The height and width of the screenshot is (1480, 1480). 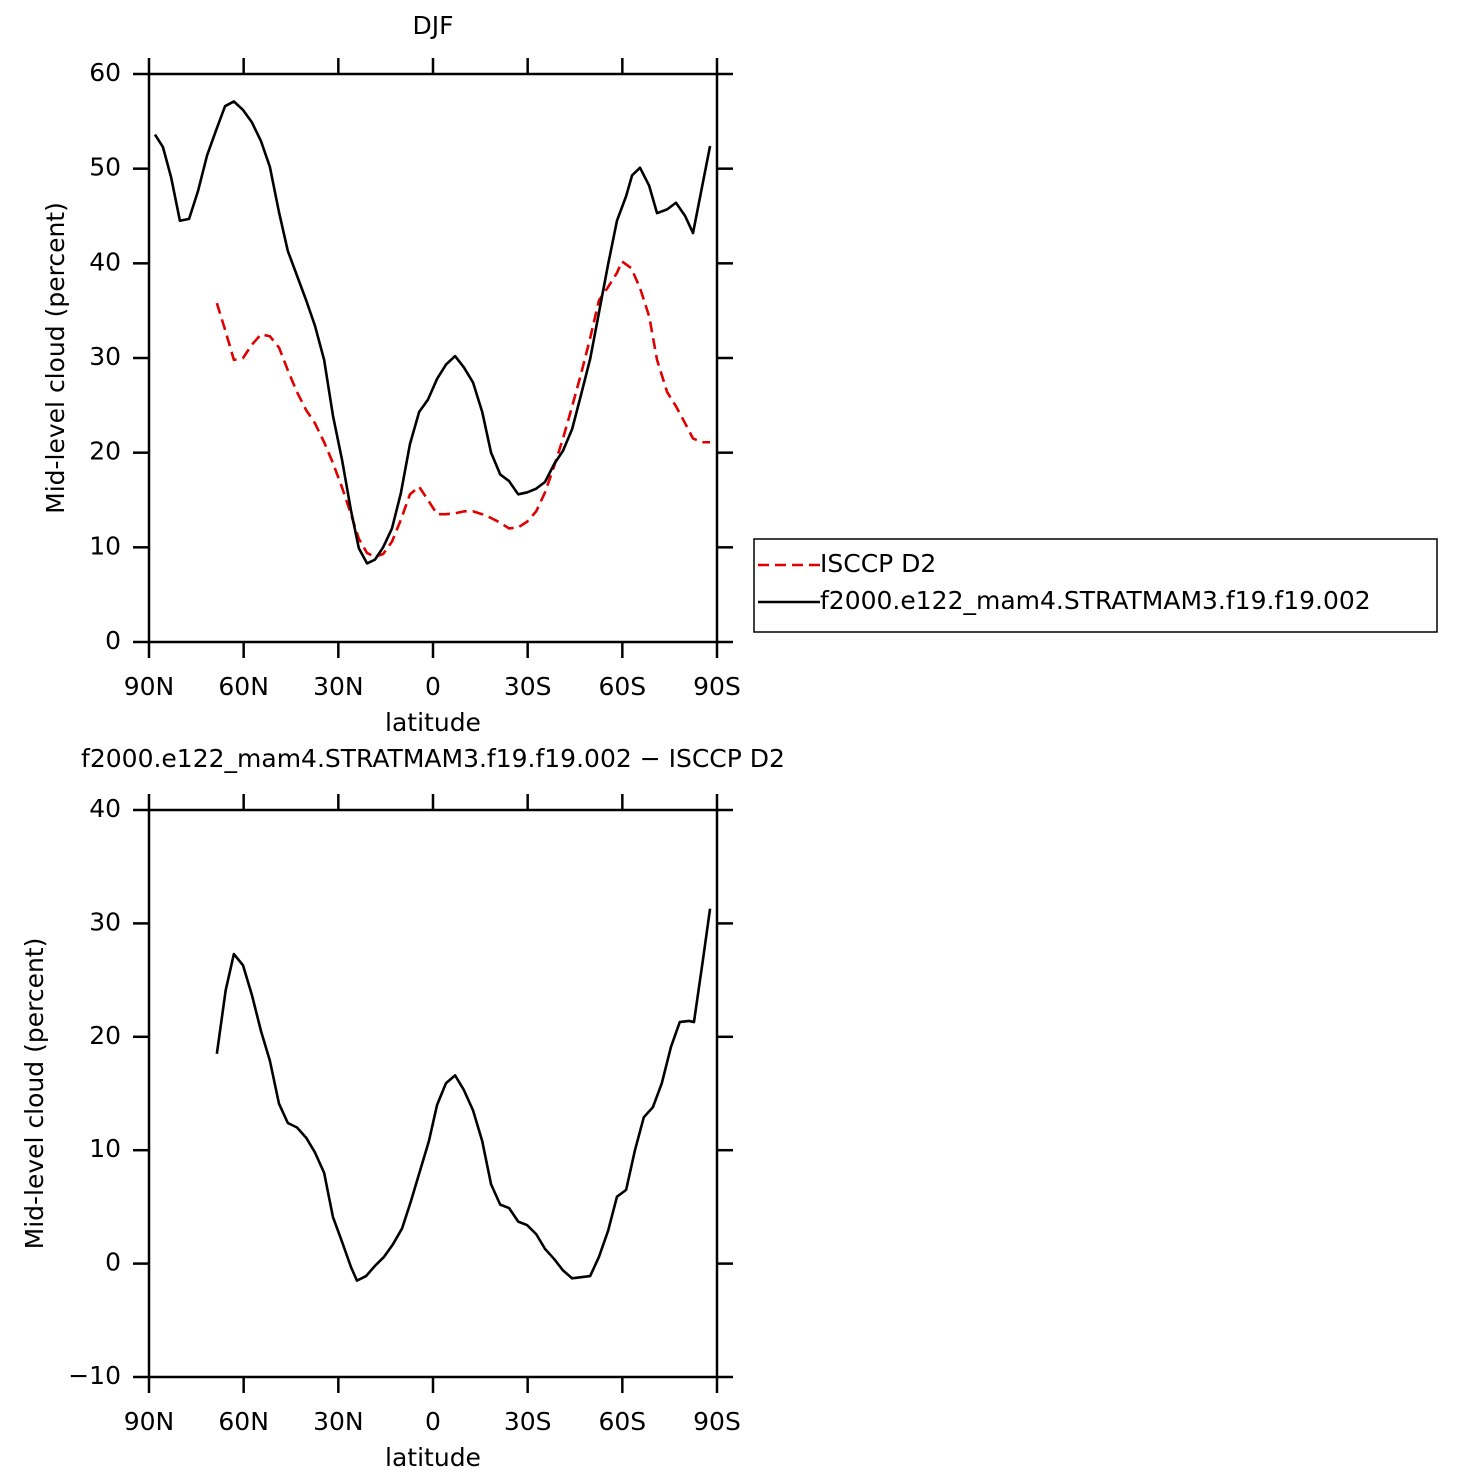 What do you see at coordinates (432, 25) in the screenshot?
I see `chart-title: DJF` at bounding box center [432, 25].